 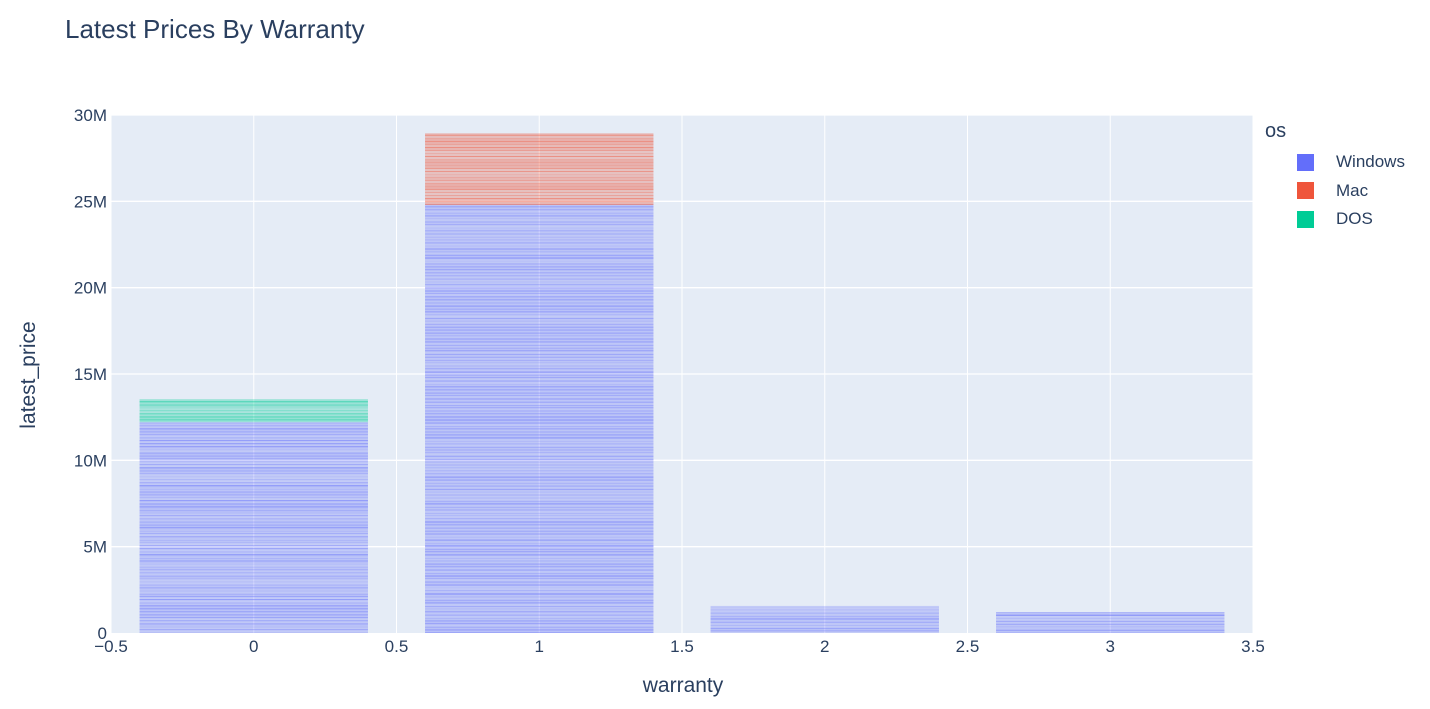 I want to click on x-axis-title: warranty, so click(x=683, y=685).